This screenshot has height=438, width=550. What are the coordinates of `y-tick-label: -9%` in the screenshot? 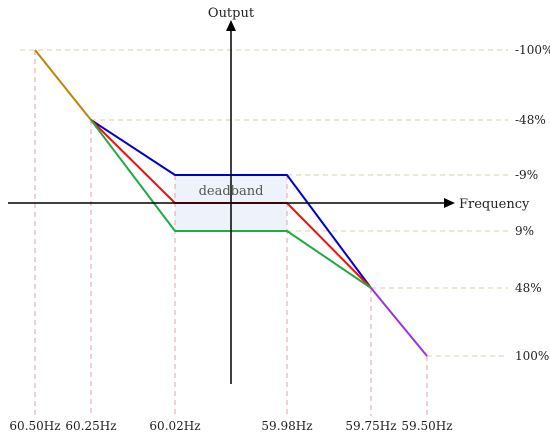 It's located at (526, 175).